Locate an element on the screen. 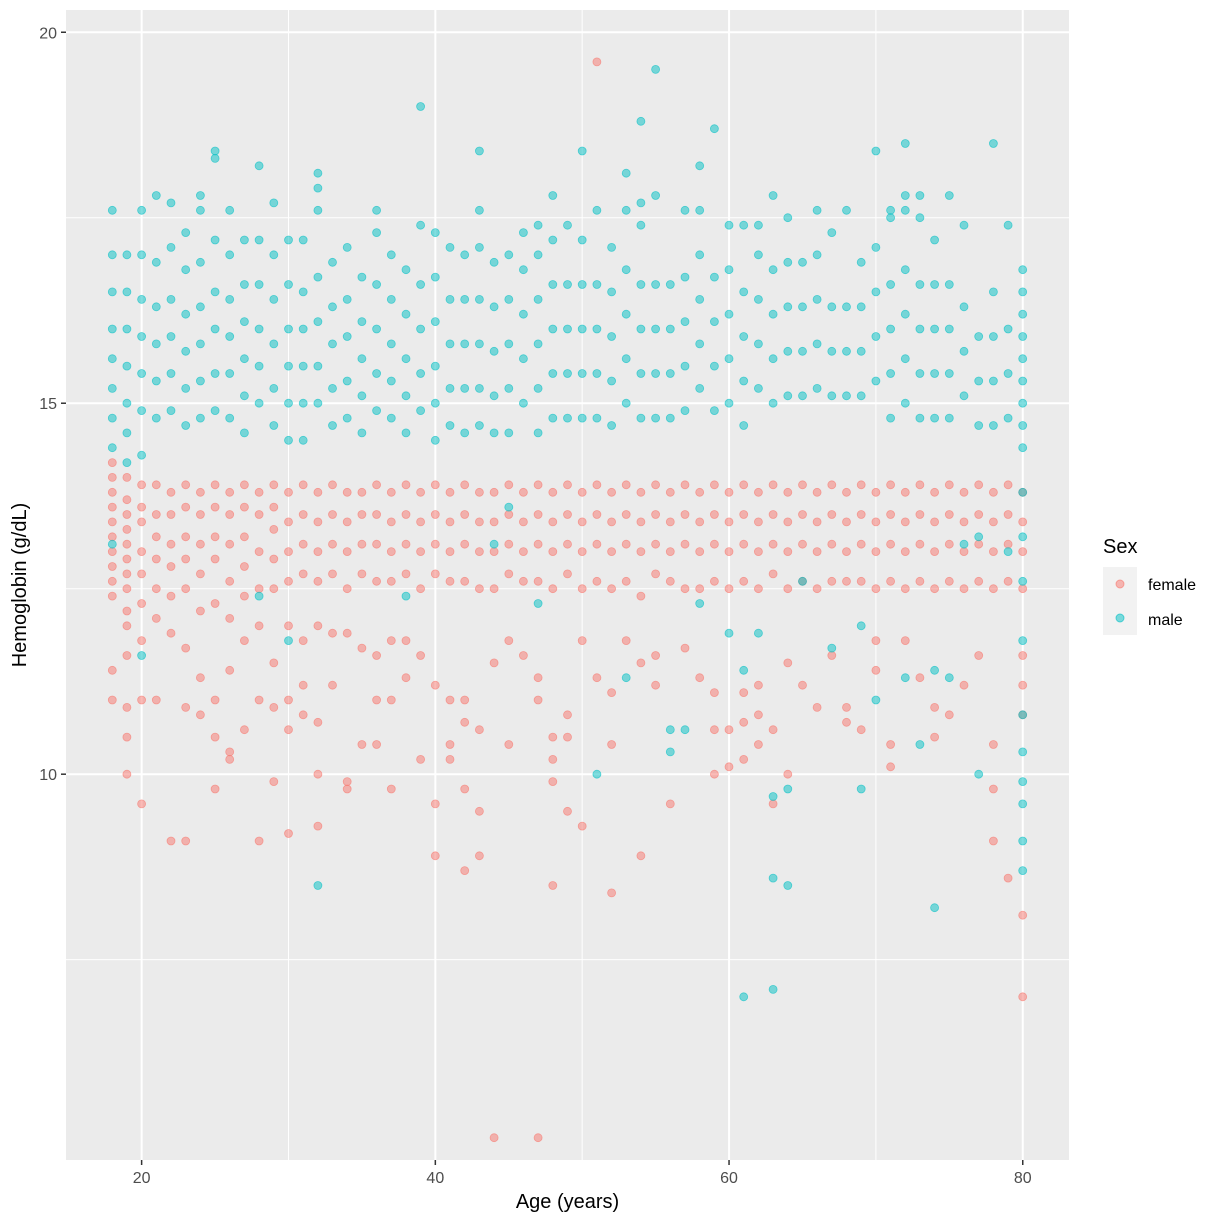  x-tick-label: 60 is located at coordinates (729, 1178).